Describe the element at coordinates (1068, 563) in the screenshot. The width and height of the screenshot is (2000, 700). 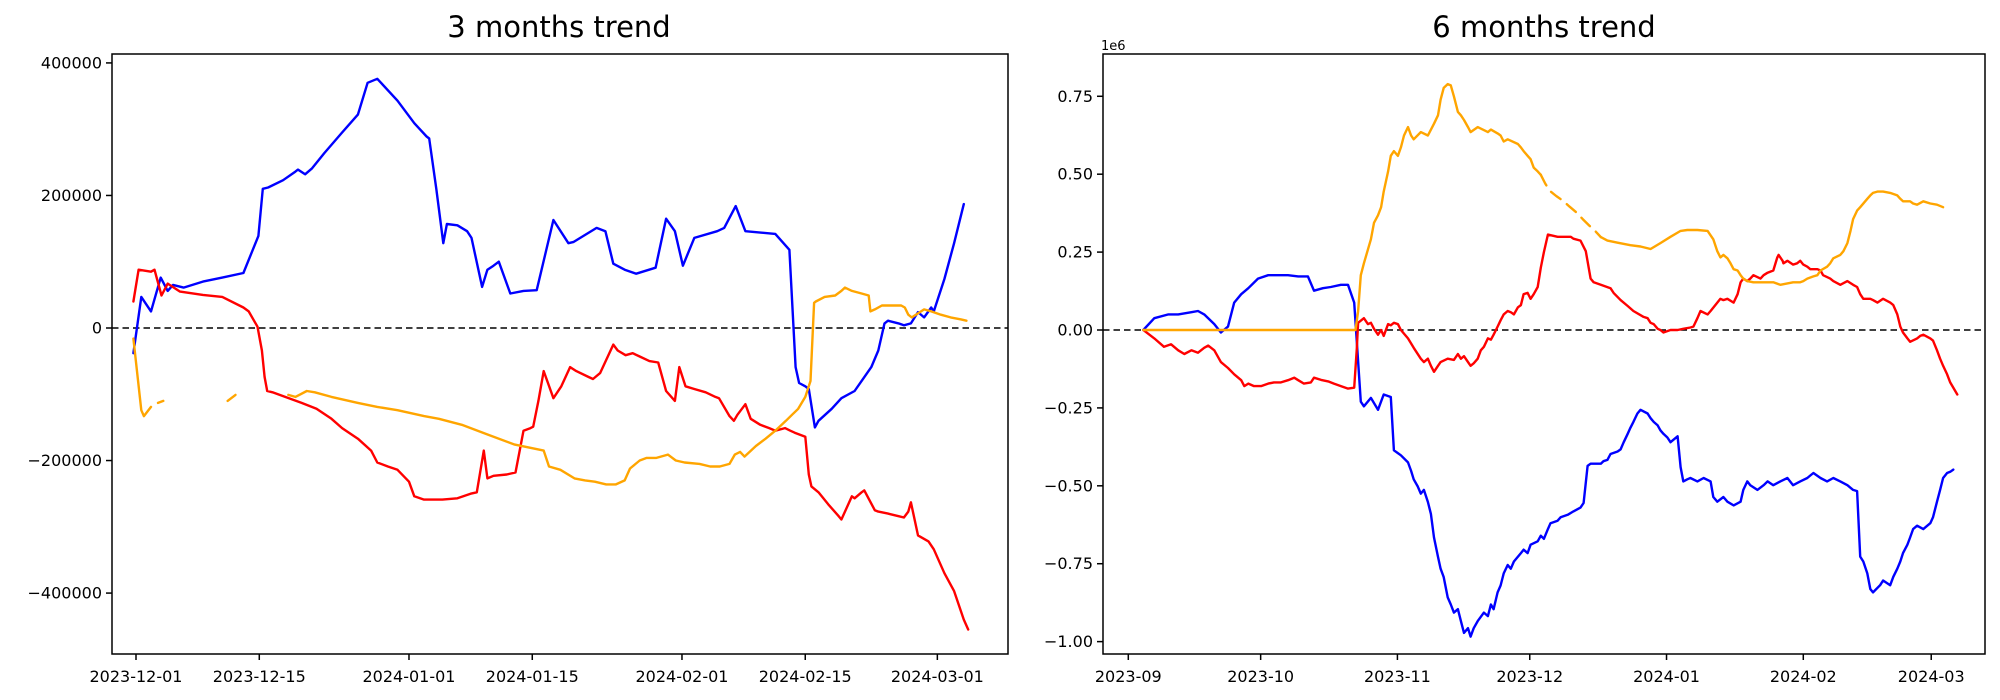
I see `y-tick-label: −0.75` at that location.